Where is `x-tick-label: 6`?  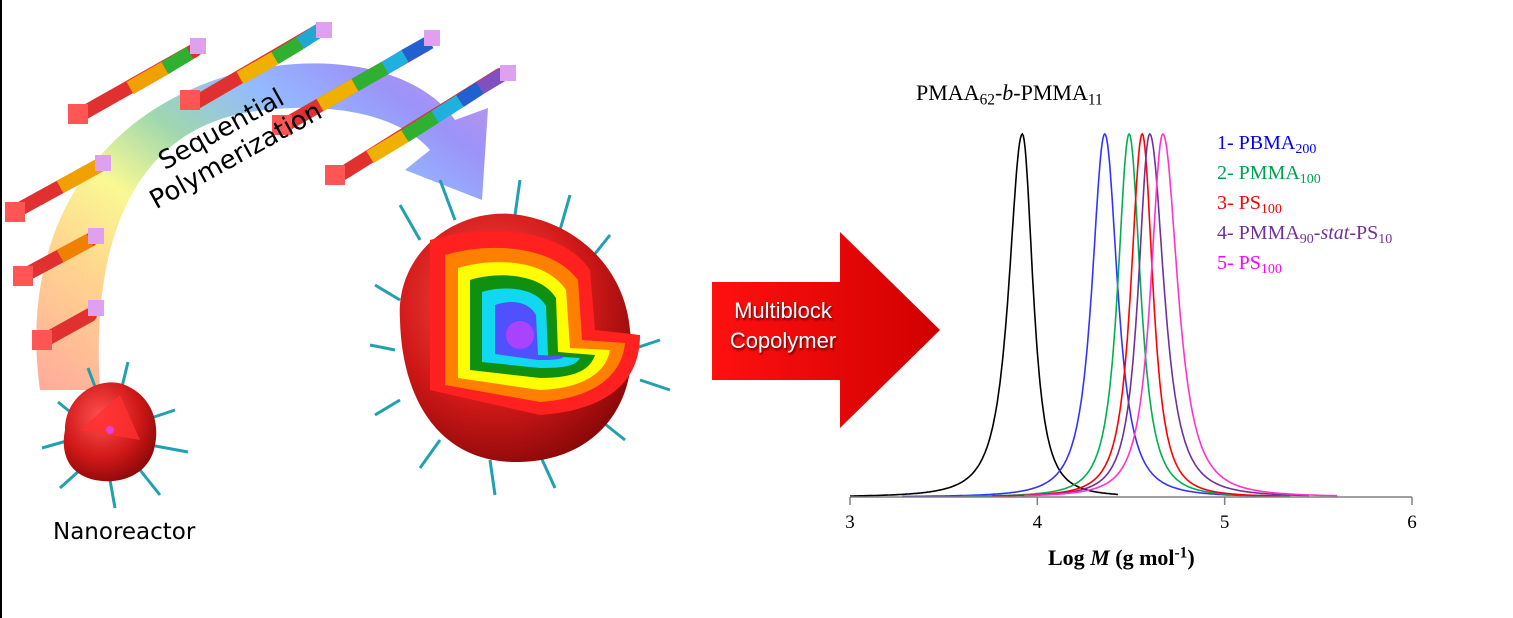 x-tick-label: 6 is located at coordinates (1412, 522).